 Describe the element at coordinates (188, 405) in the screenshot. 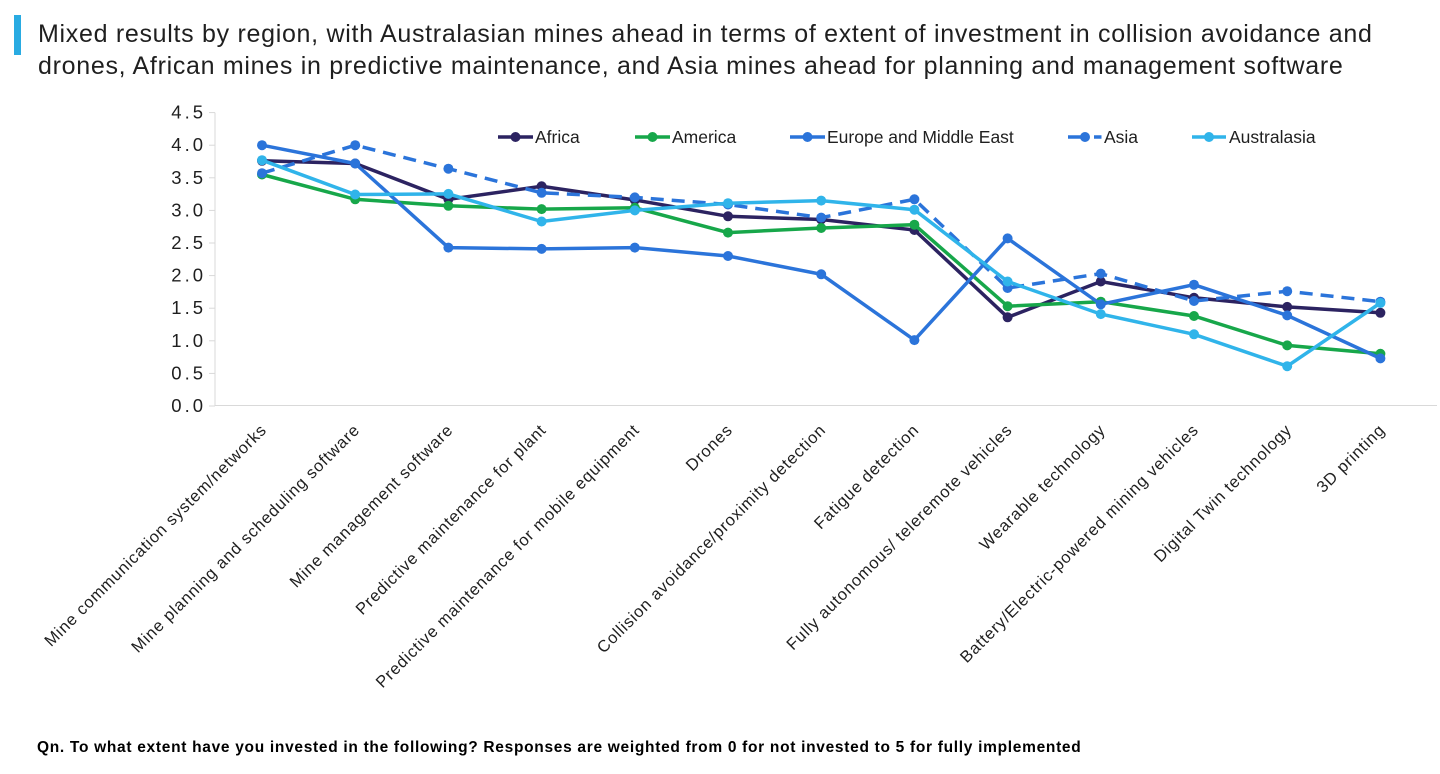

I see `svg-text: 0.0` at that location.